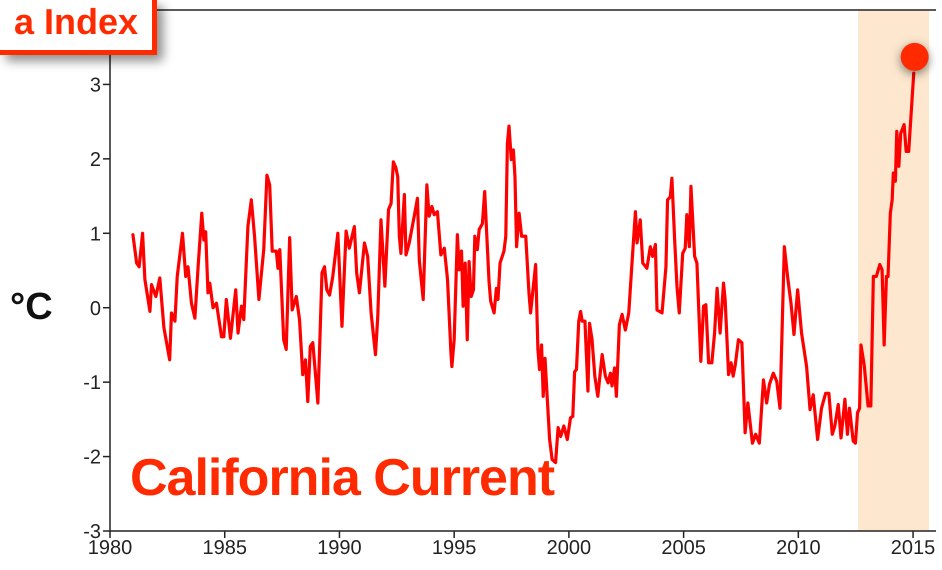 This screenshot has height=570, width=942. What do you see at coordinates (913, 548) in the screenshot?
I see `x-tick-label: 2015` at bounding box center [913, 548].